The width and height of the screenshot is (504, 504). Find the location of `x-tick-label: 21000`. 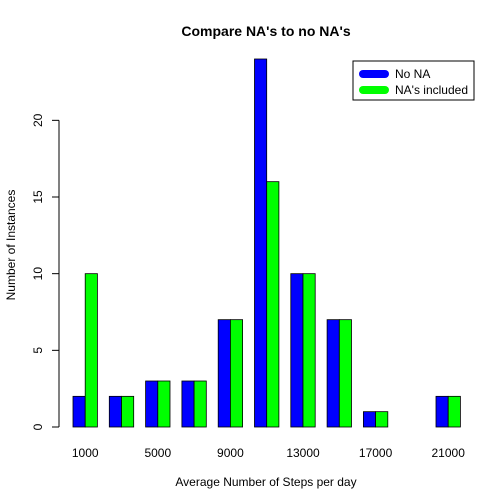

x-tick-label: 21000 is located at coordinates (449, 453).